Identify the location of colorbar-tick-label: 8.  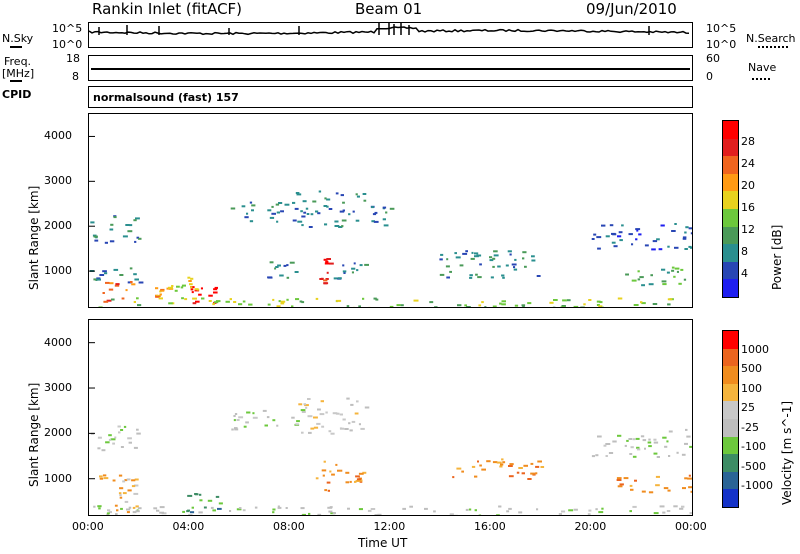
(744, 251).